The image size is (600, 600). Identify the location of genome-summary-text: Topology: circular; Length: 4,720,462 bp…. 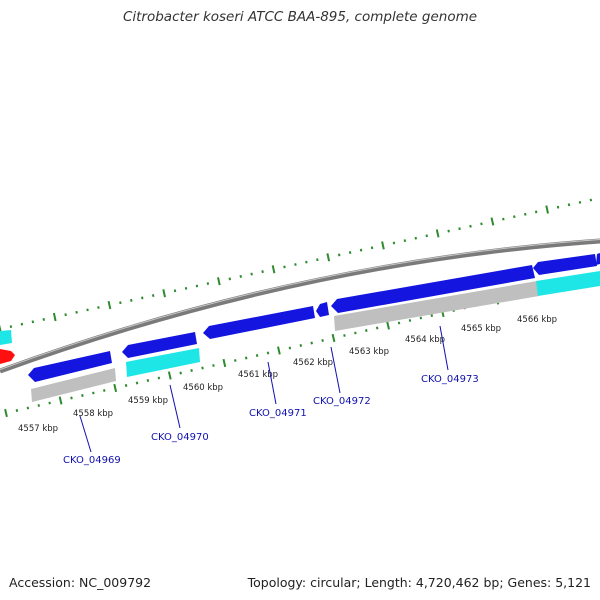
(419, 582).